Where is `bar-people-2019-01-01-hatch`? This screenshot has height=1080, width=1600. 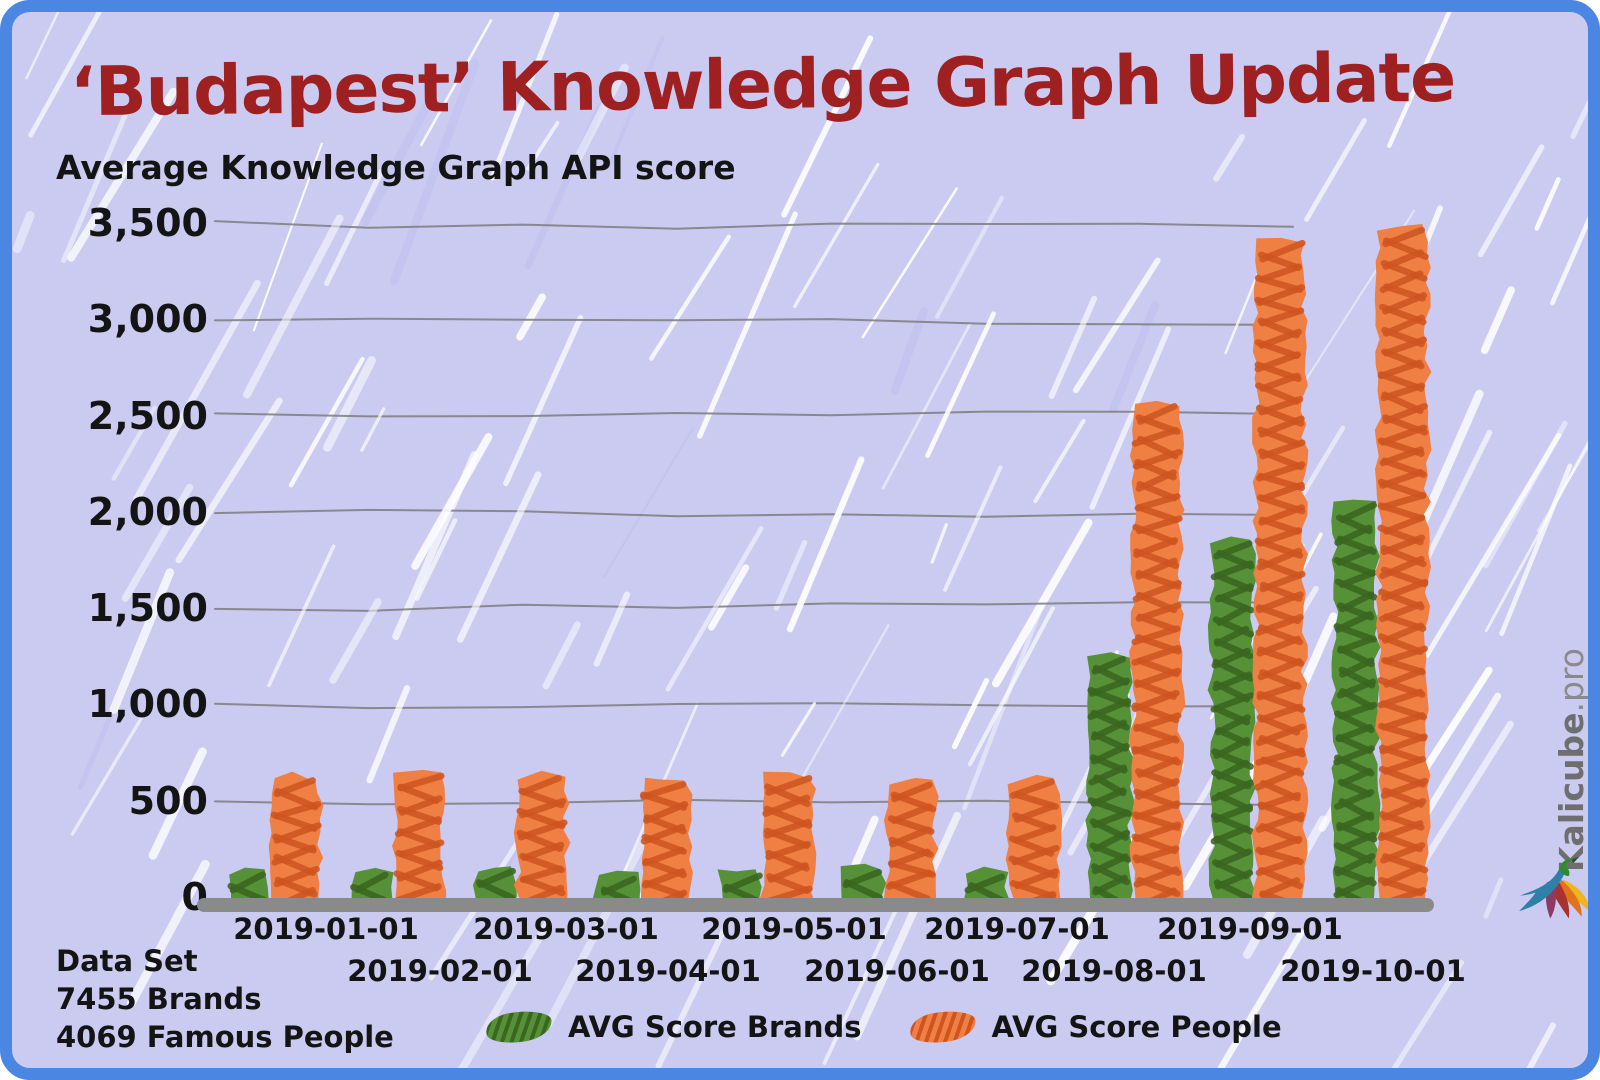 bar-people-2019-01-01-hatch is located at coordinates (297, 810).